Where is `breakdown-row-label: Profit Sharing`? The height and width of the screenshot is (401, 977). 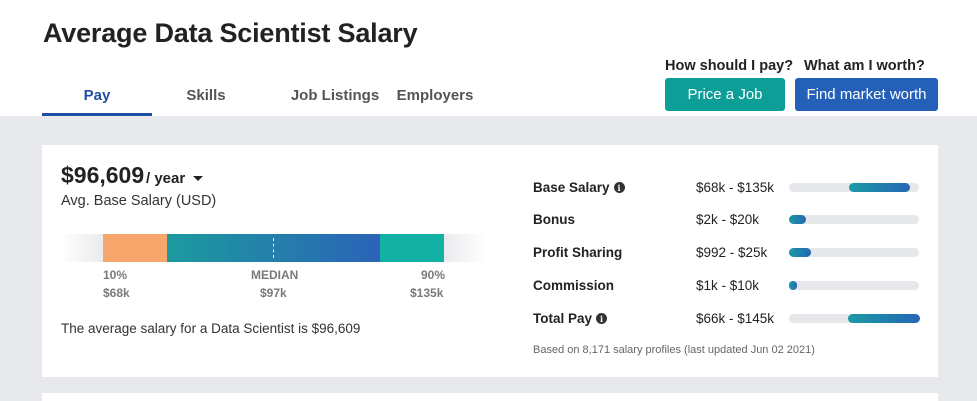
breakdown-row-label: Profit Sharing is located at coordinates (577, 252).